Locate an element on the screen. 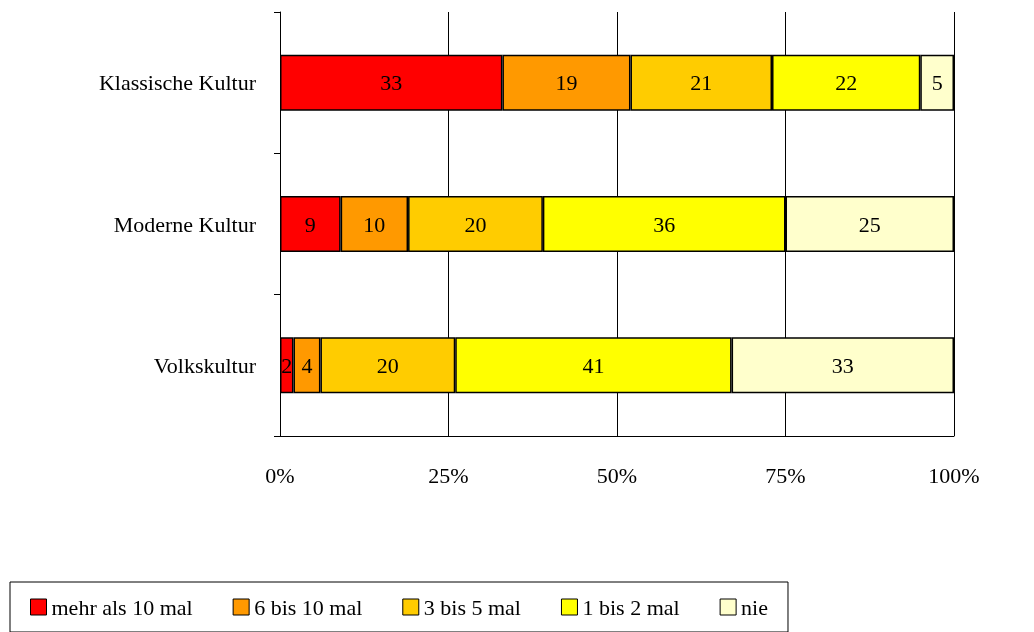 Image resolution: width=1034 pixels, height=632 pixels. x-tick-label: 75% is located at coordinates (785, 475).